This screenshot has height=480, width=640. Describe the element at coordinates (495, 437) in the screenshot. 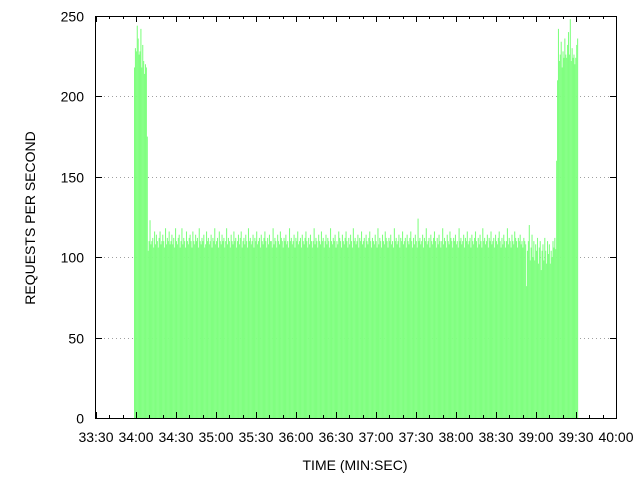

I see `x-tick-label: 38:30` at that location.